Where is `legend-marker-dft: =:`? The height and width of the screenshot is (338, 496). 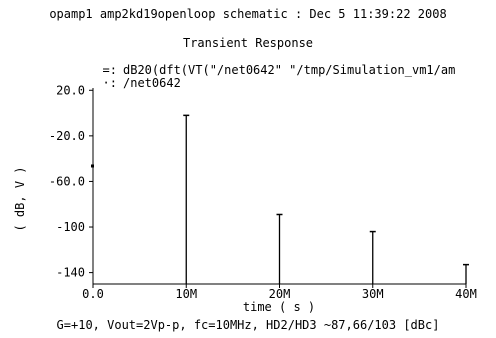
legend-marker-dft: =: is located at coordinates (110, 70).